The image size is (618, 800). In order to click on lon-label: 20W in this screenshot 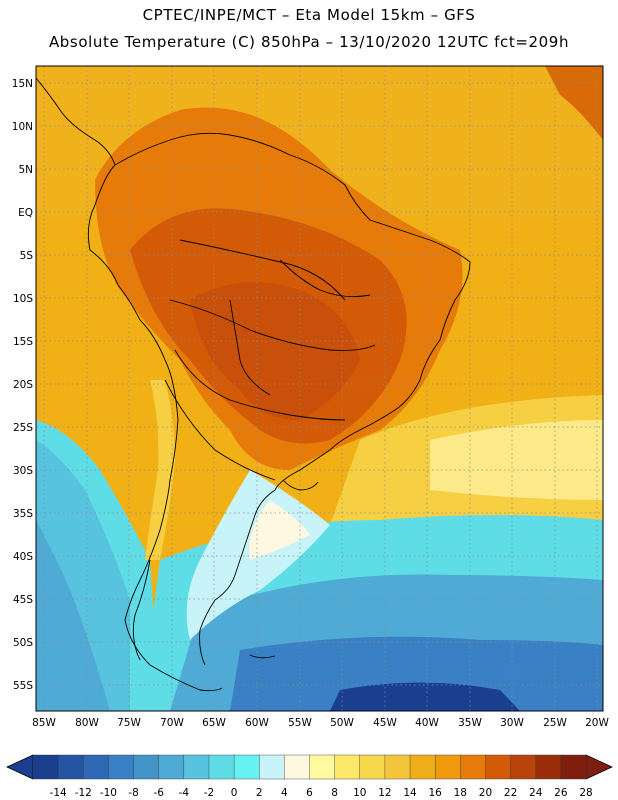, I will do `click(597, 723)`.